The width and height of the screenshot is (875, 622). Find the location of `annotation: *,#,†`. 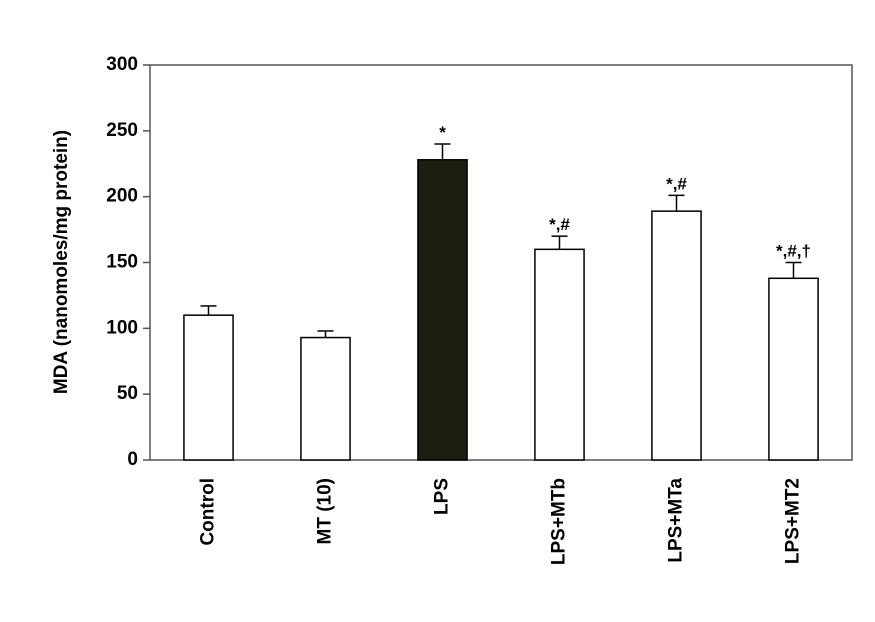

annotation: *,#,† is located at coordinates (793, 251).